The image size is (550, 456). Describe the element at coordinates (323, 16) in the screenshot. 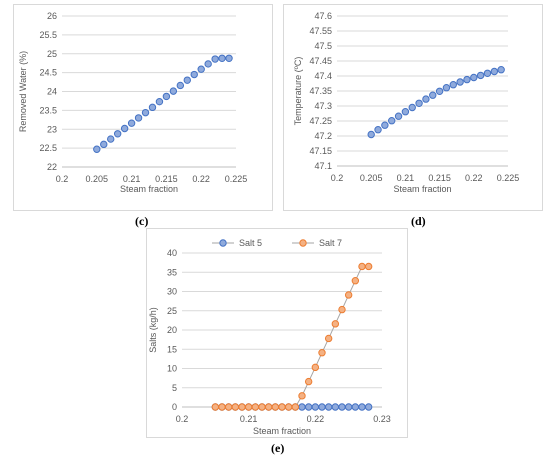

I see `y-tick-label: 47.6` at that location.